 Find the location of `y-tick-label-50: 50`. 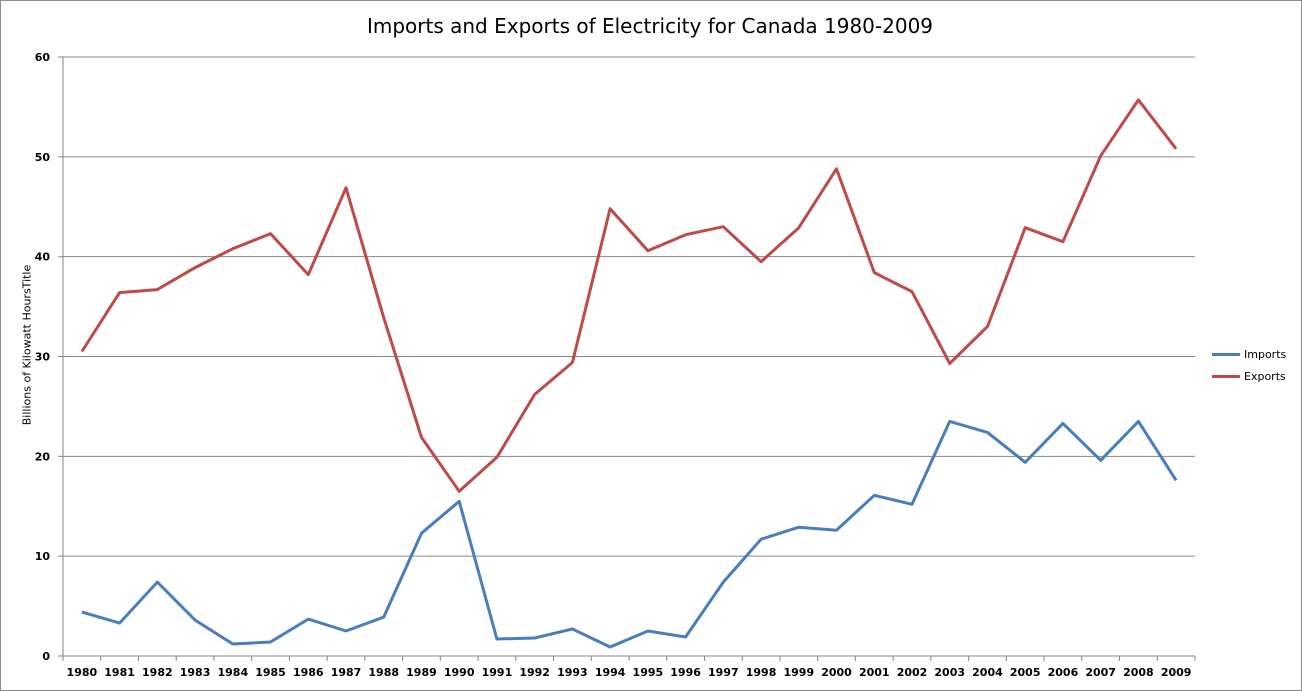

y-tick-label-50: 50 is located at coordinates (43, 157).